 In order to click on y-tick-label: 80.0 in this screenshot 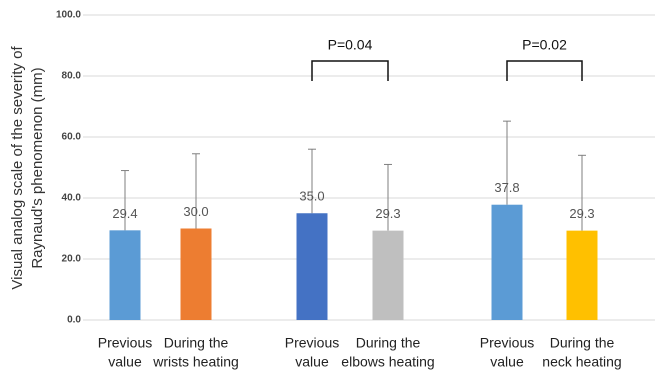, I will do `click(72, 76)`.